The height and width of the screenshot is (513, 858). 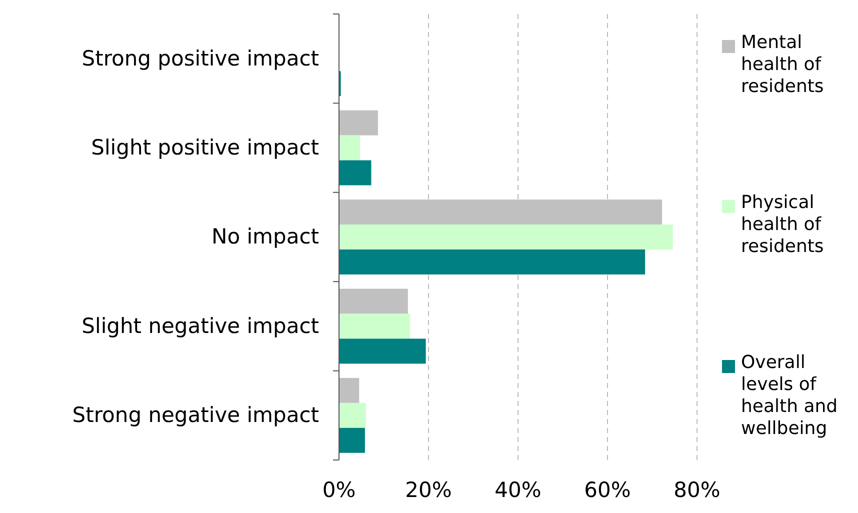 What do you see at coordinates (428, 490) in the screenshot?
I see `x-tick-label: 20%` at bounding box center [428, 490].